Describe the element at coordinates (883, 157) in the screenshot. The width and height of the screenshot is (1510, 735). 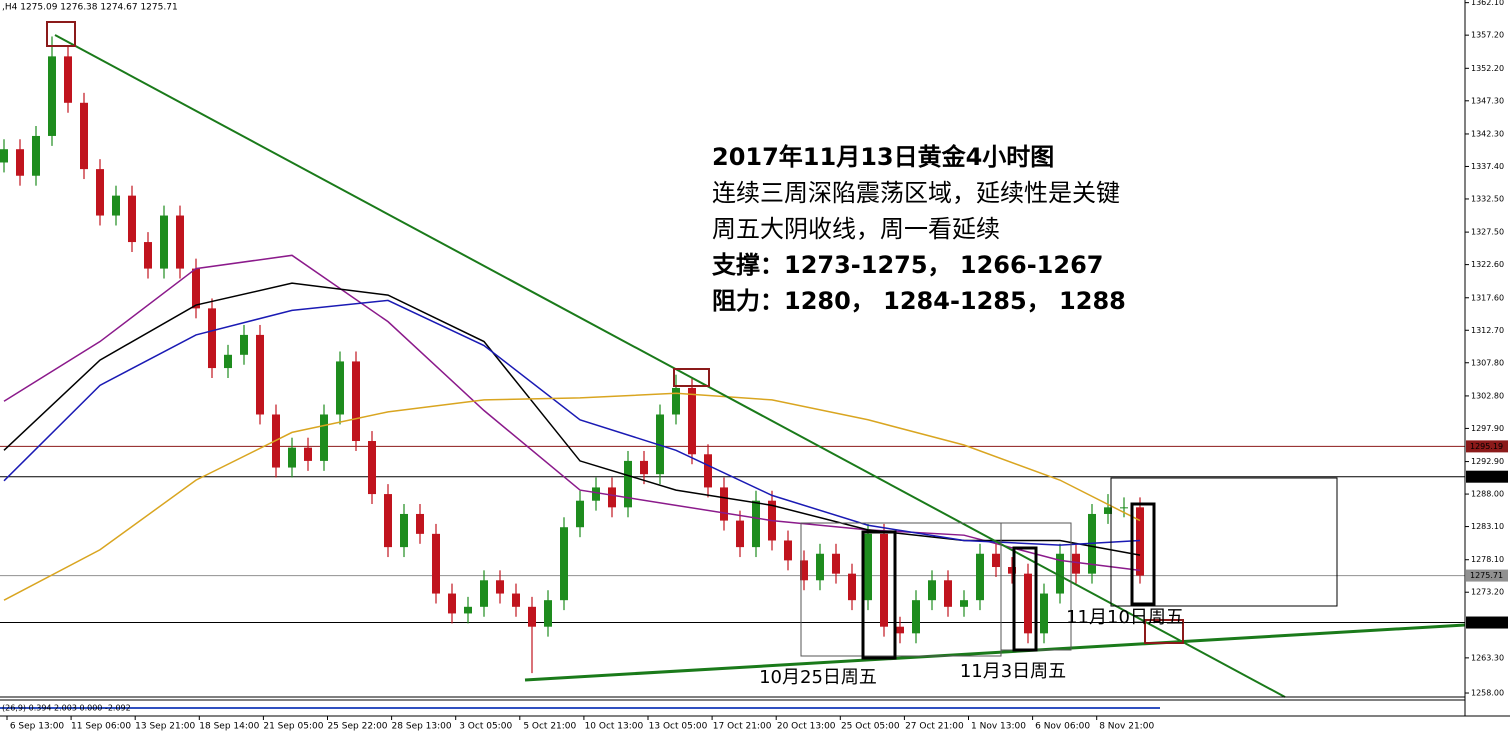
I see `annotation-title: 2017年11月13日黄金4小时图` at that location.